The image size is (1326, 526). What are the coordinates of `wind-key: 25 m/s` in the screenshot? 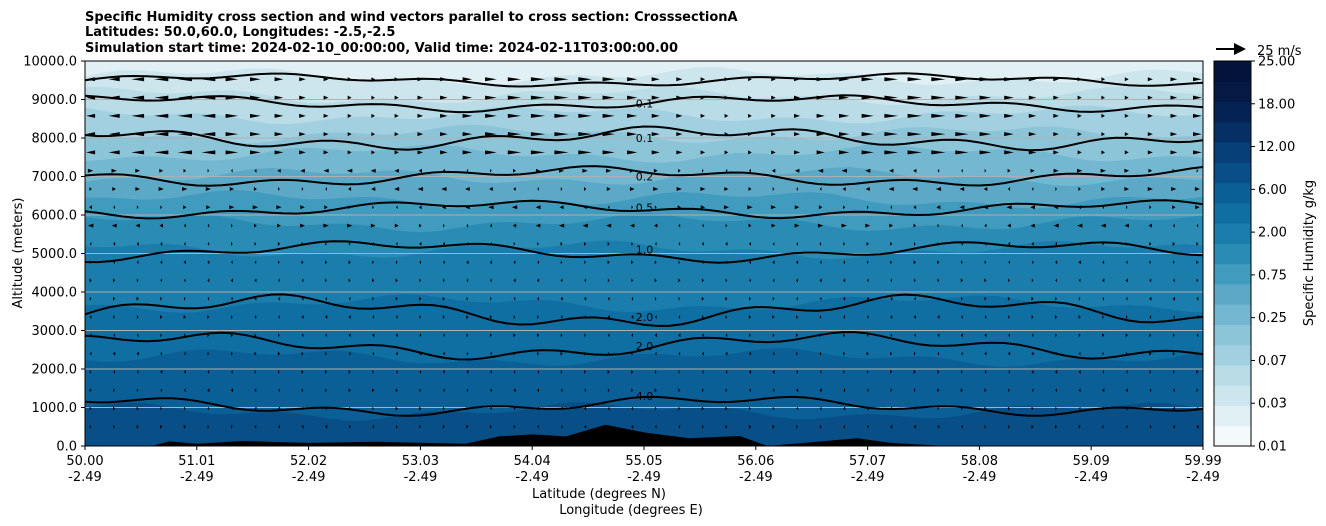 It's located at (1259, 51).